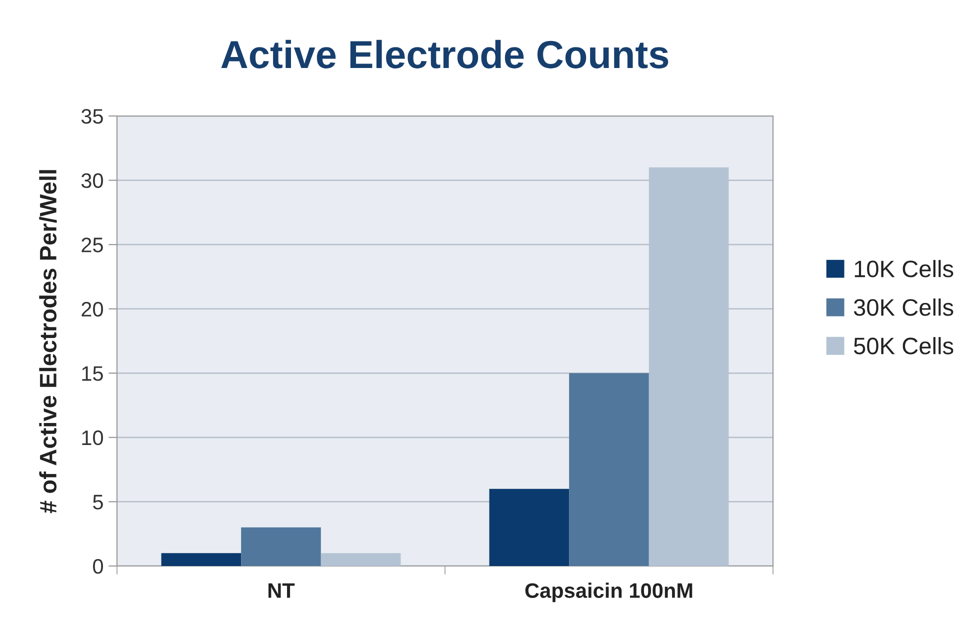 The height and width of the screenshot is (624, 959). Describe the element at coordinates (92, 438) in the screenshot. I see `y-tick-label: 10` at that location.